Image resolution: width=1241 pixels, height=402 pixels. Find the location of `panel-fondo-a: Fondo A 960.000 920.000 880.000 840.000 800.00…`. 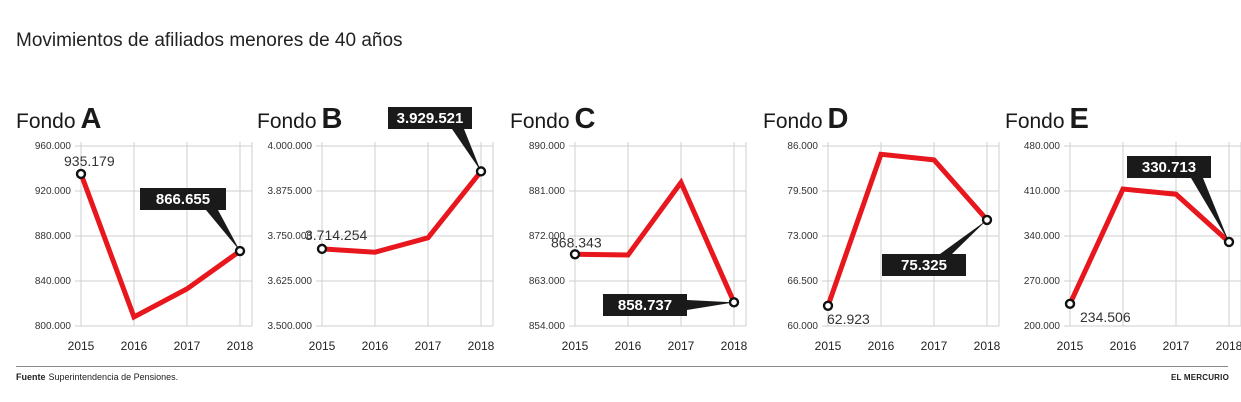

panel-fondo-a: Fondo A 960.000 920.000 880.000 840.000 800.00… is located at coordinates (140, 230).